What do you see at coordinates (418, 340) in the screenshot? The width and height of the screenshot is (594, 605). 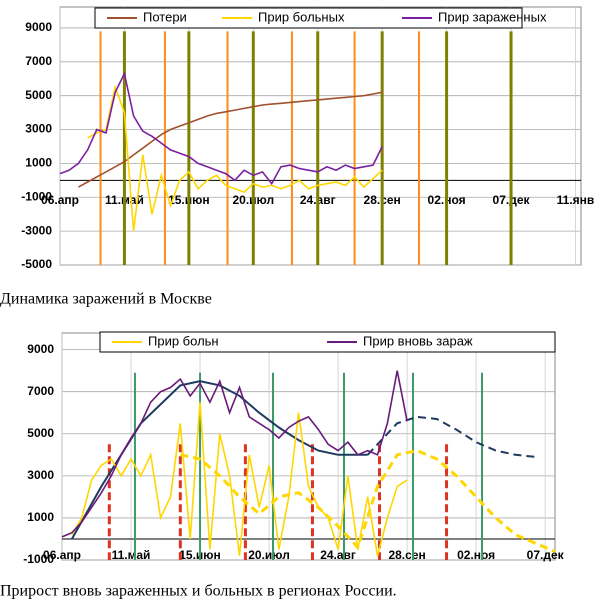 I see `legend-label: Прир вновь зараж` at bounding box center [418, 340].